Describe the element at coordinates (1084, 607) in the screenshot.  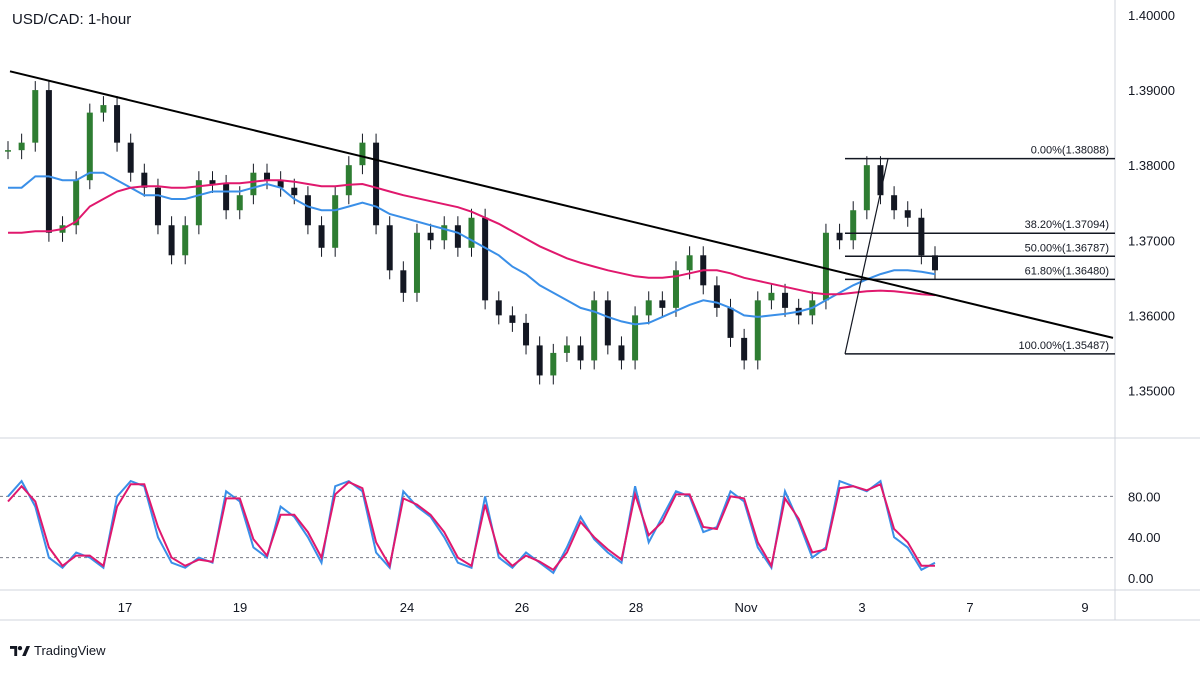
I see `time-axis-tick-label: 9` at that location.